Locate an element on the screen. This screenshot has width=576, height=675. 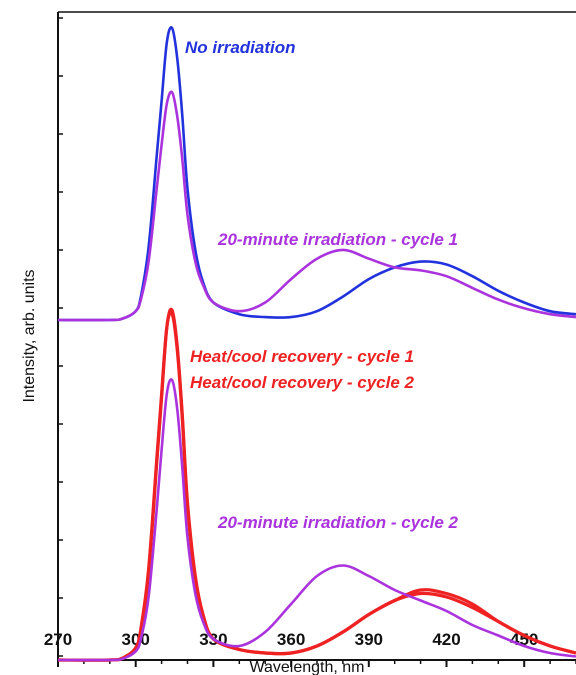
y-axis-title: Intensity, arb. units is located at coordinates (29, 335).